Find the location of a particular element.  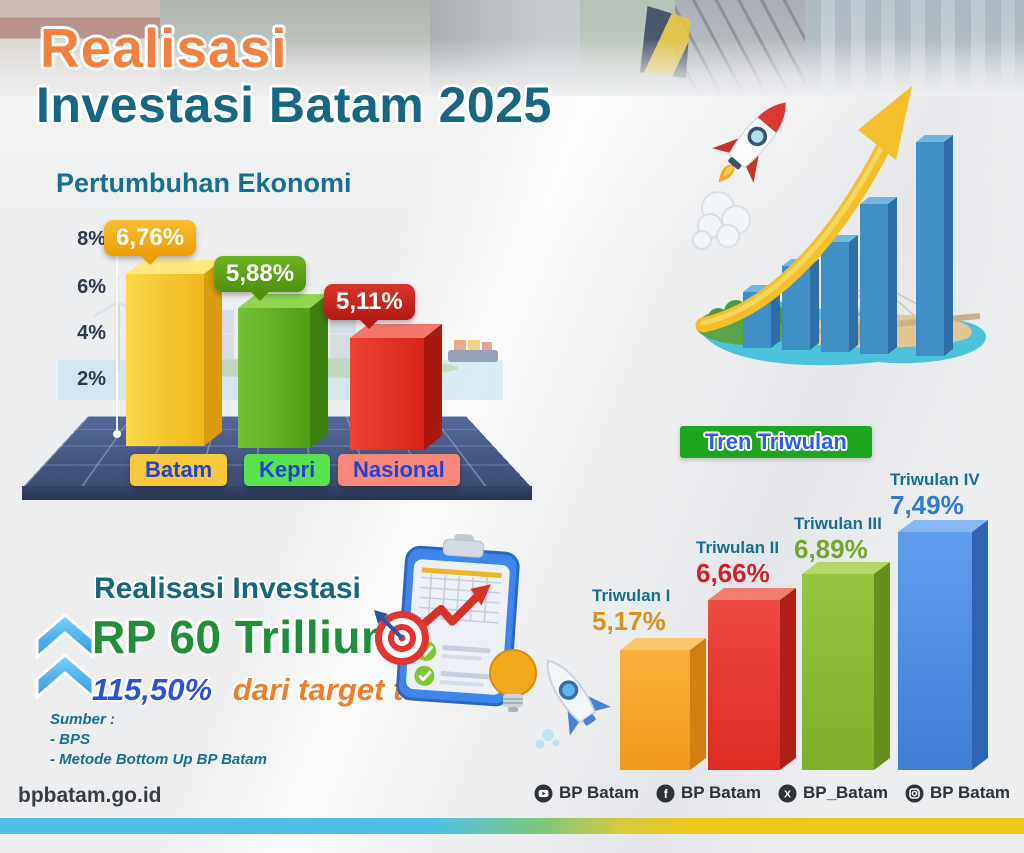

category-chip-kepri: Kepri is located at coordinates (287, 470).